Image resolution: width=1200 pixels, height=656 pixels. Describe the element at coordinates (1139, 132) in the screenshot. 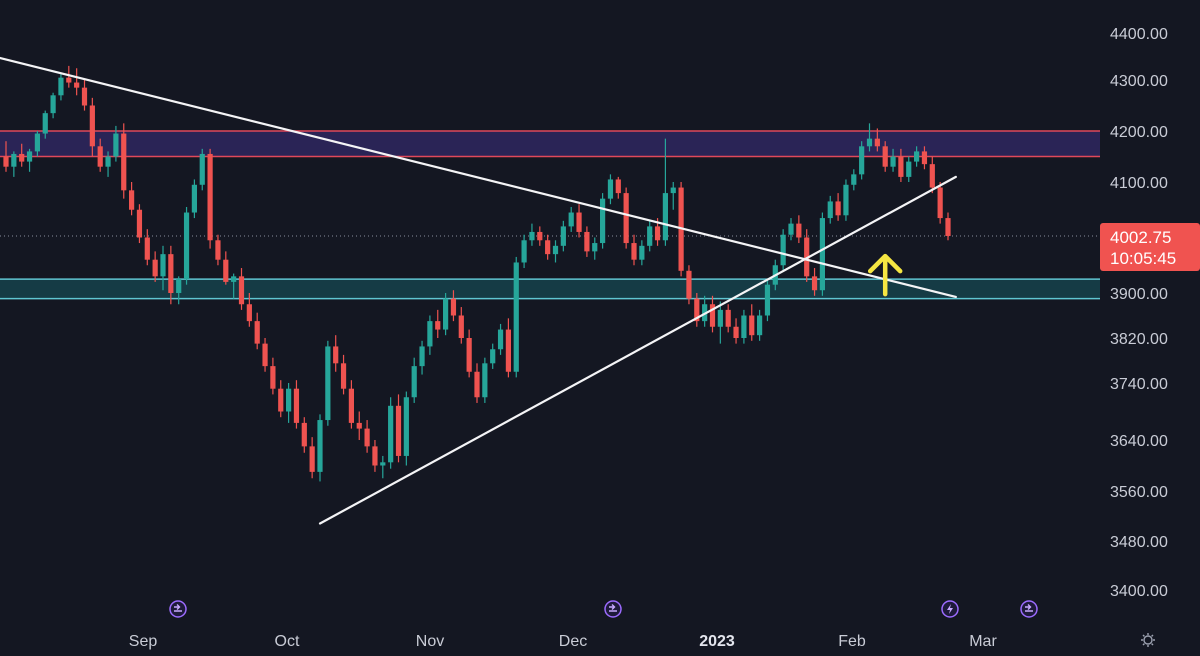

I see `price-tick-4200: 4200.00` at that location.